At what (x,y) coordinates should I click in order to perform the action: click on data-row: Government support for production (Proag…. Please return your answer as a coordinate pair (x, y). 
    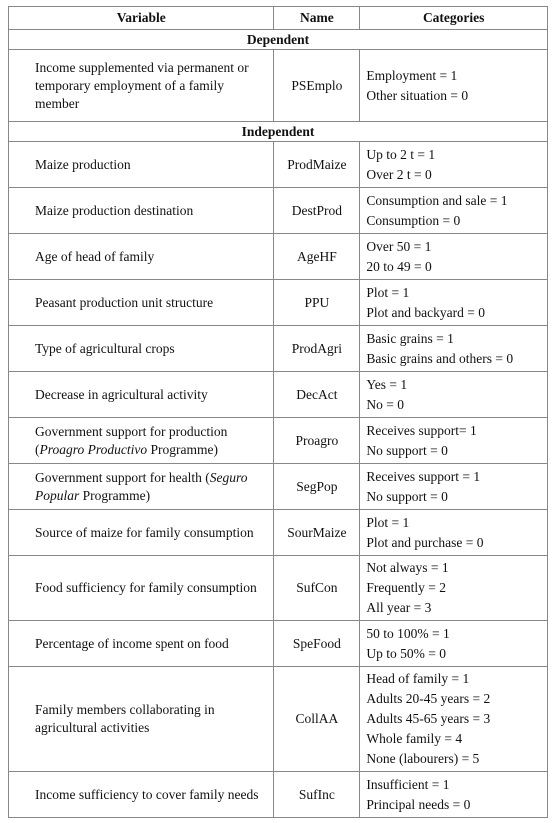
    Looking at the image, I should click on (277, 440).